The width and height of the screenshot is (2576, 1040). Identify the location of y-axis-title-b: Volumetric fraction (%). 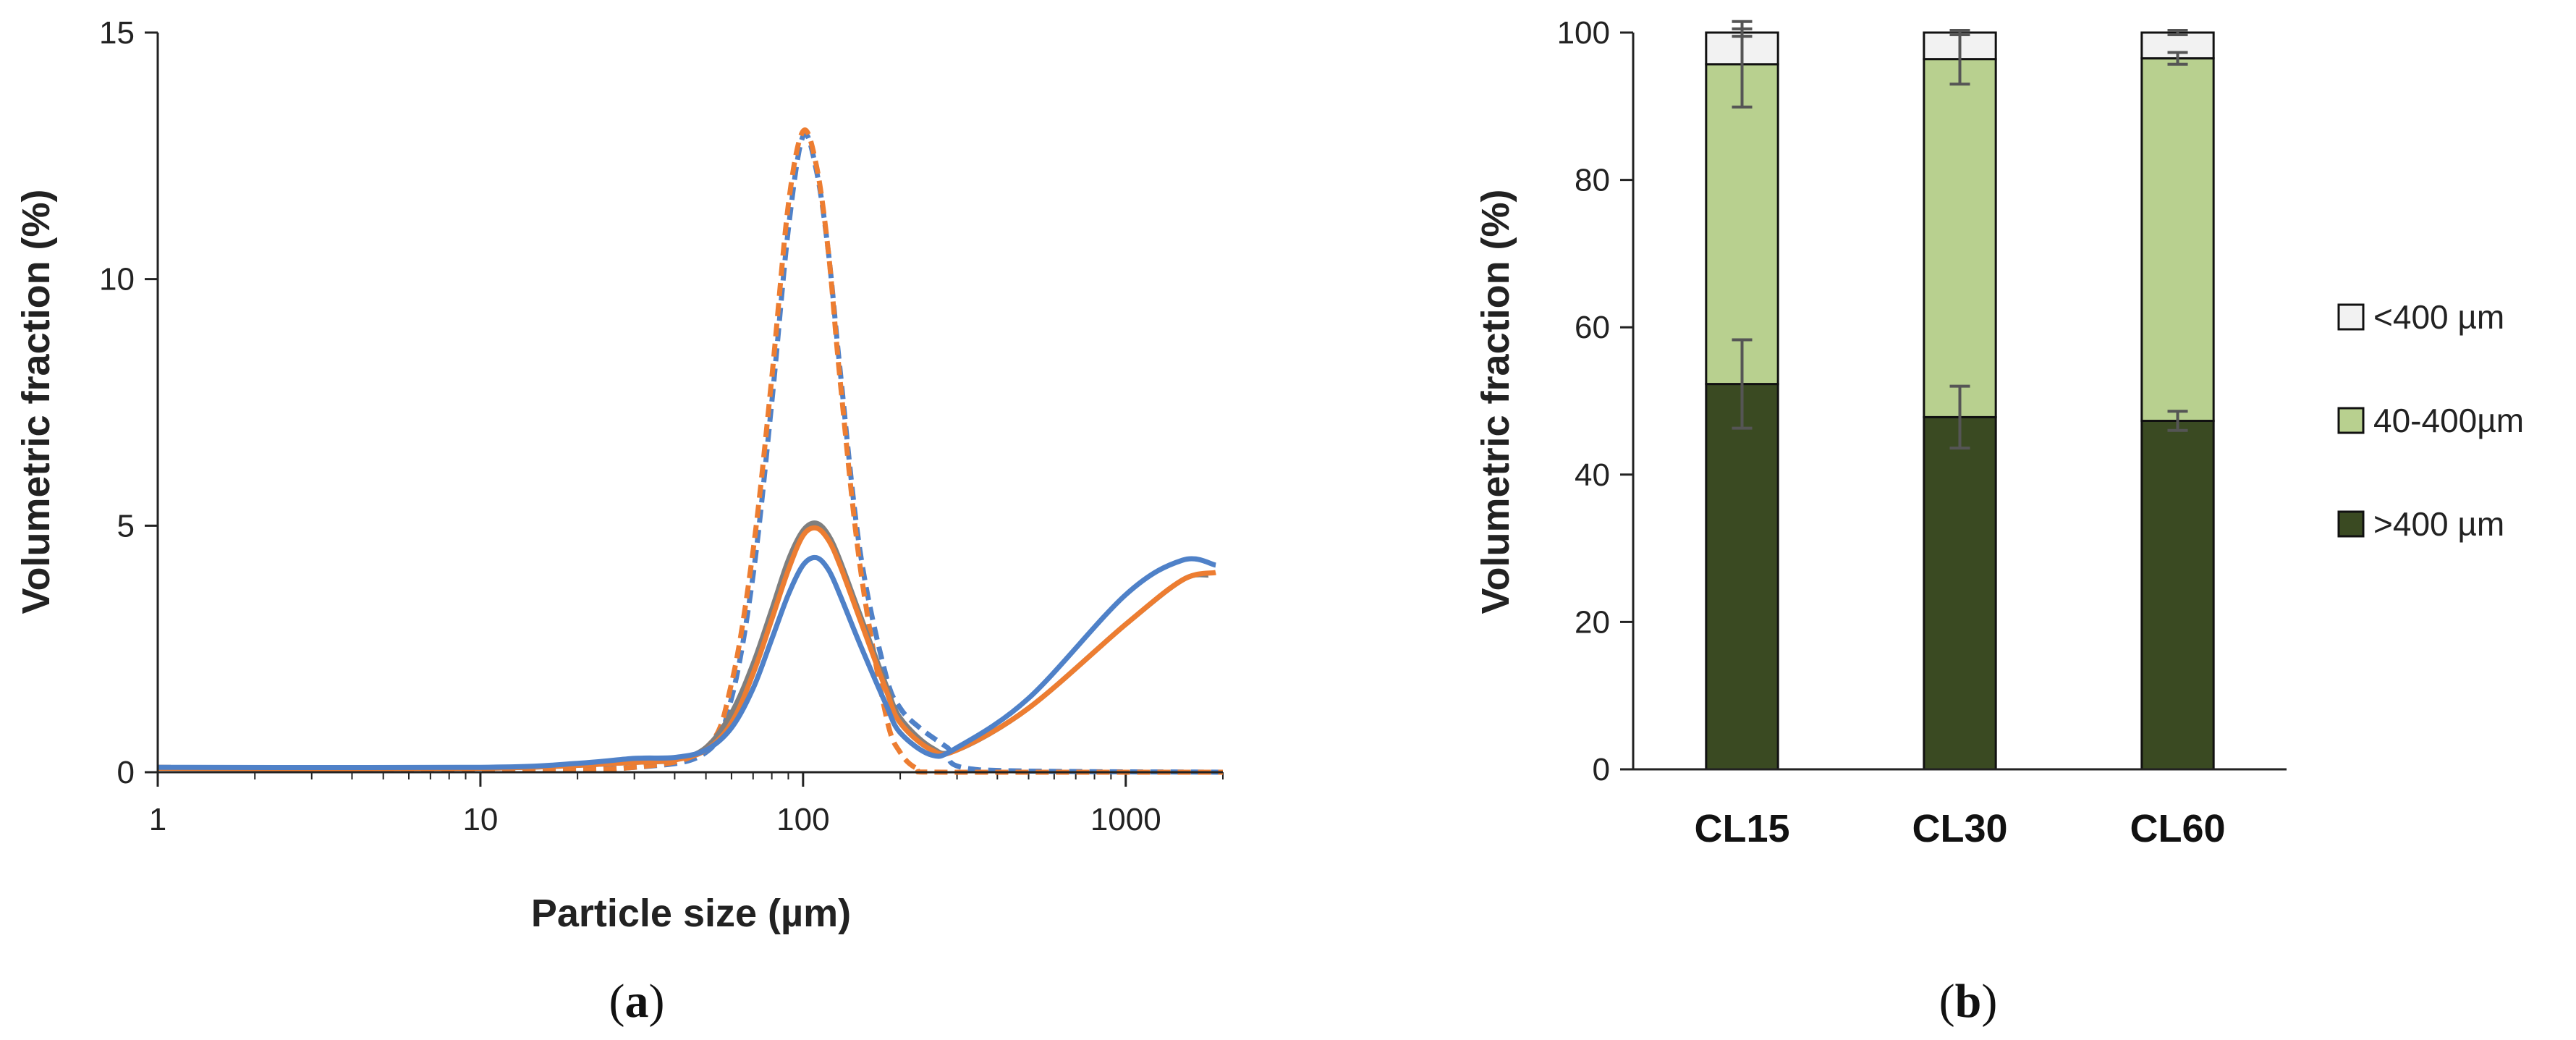
(1496, 401).